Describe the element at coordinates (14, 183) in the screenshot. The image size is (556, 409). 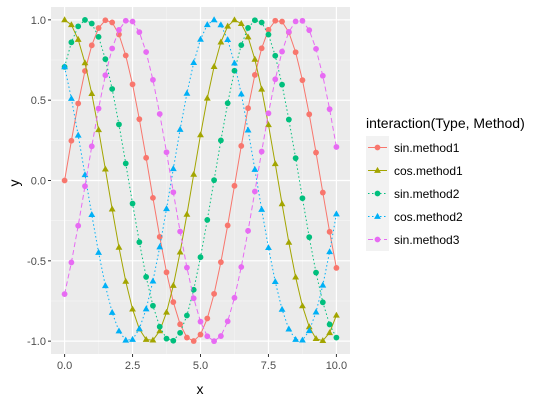
I see `y-axis-label: y` at that location.